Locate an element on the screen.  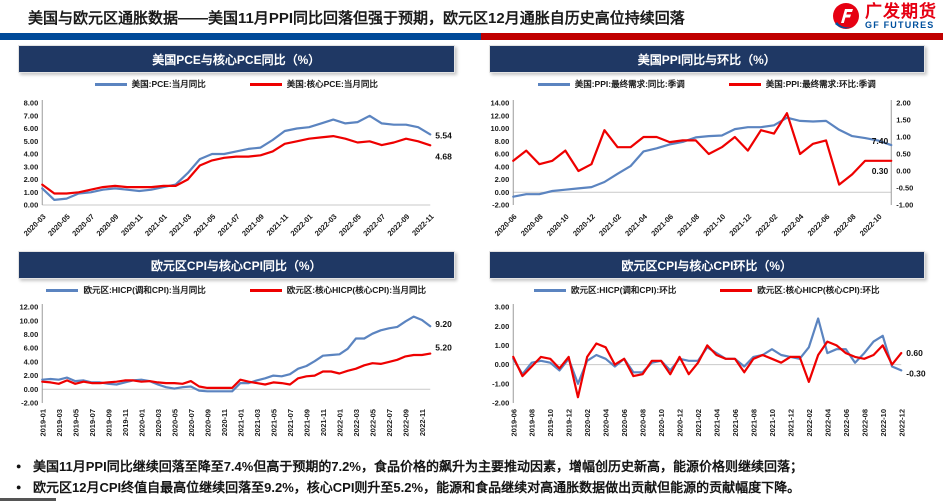
x-tick-label: 2019-11 is located at coordinates (125, 422).